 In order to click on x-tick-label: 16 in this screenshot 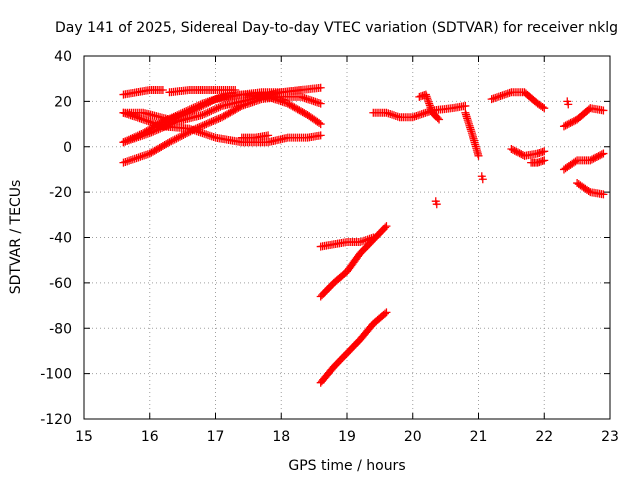, I will do `click(150, 437)`.